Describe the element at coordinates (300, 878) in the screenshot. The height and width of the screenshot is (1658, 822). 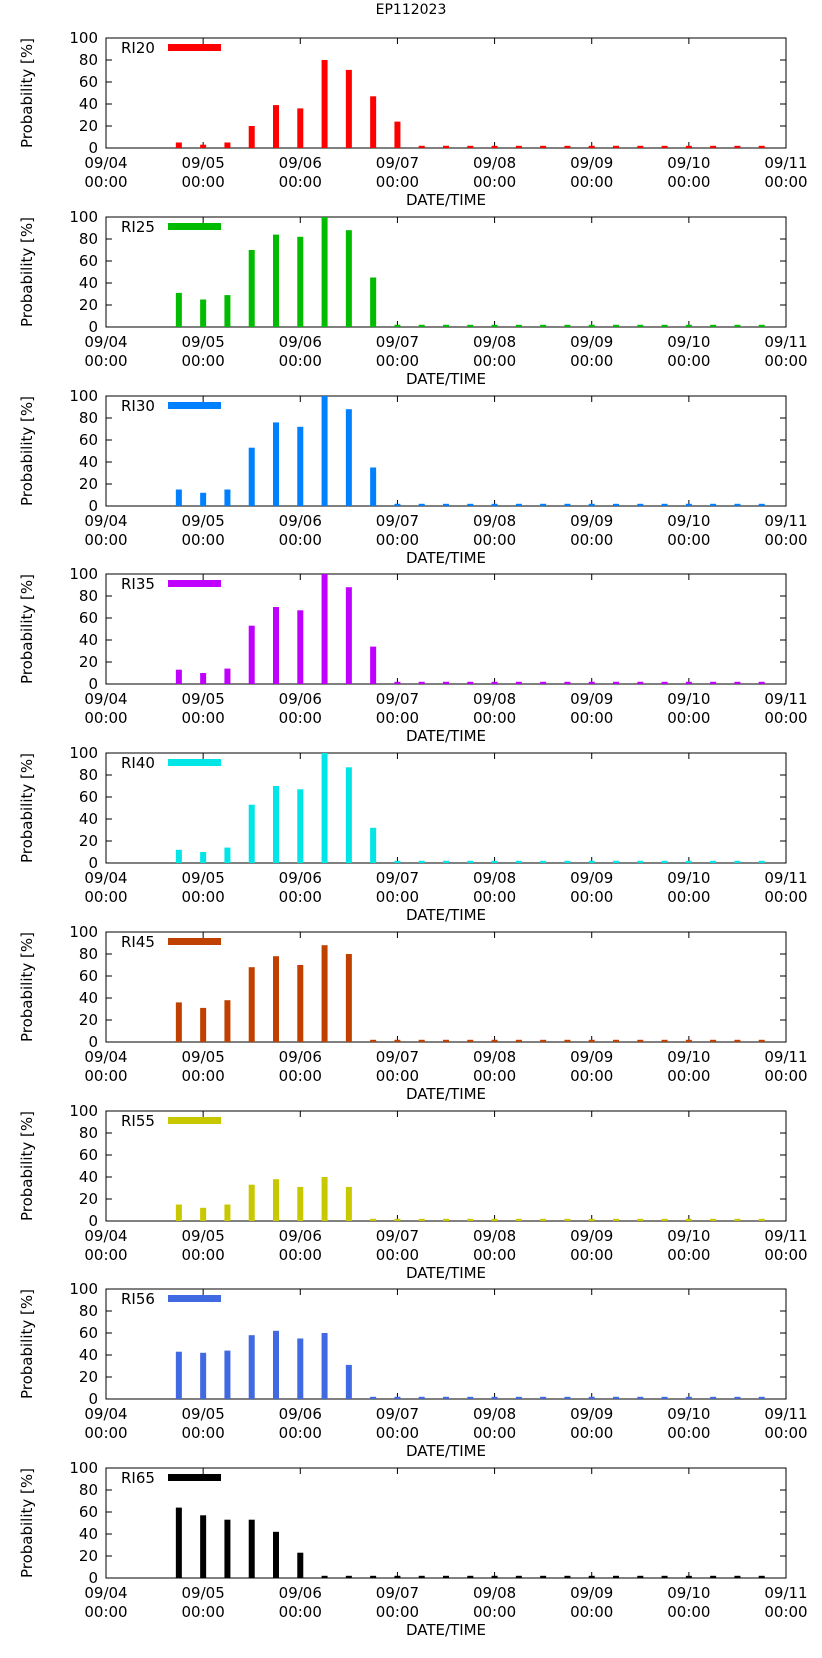
I see `x-tick-date: 09/06` at that location.